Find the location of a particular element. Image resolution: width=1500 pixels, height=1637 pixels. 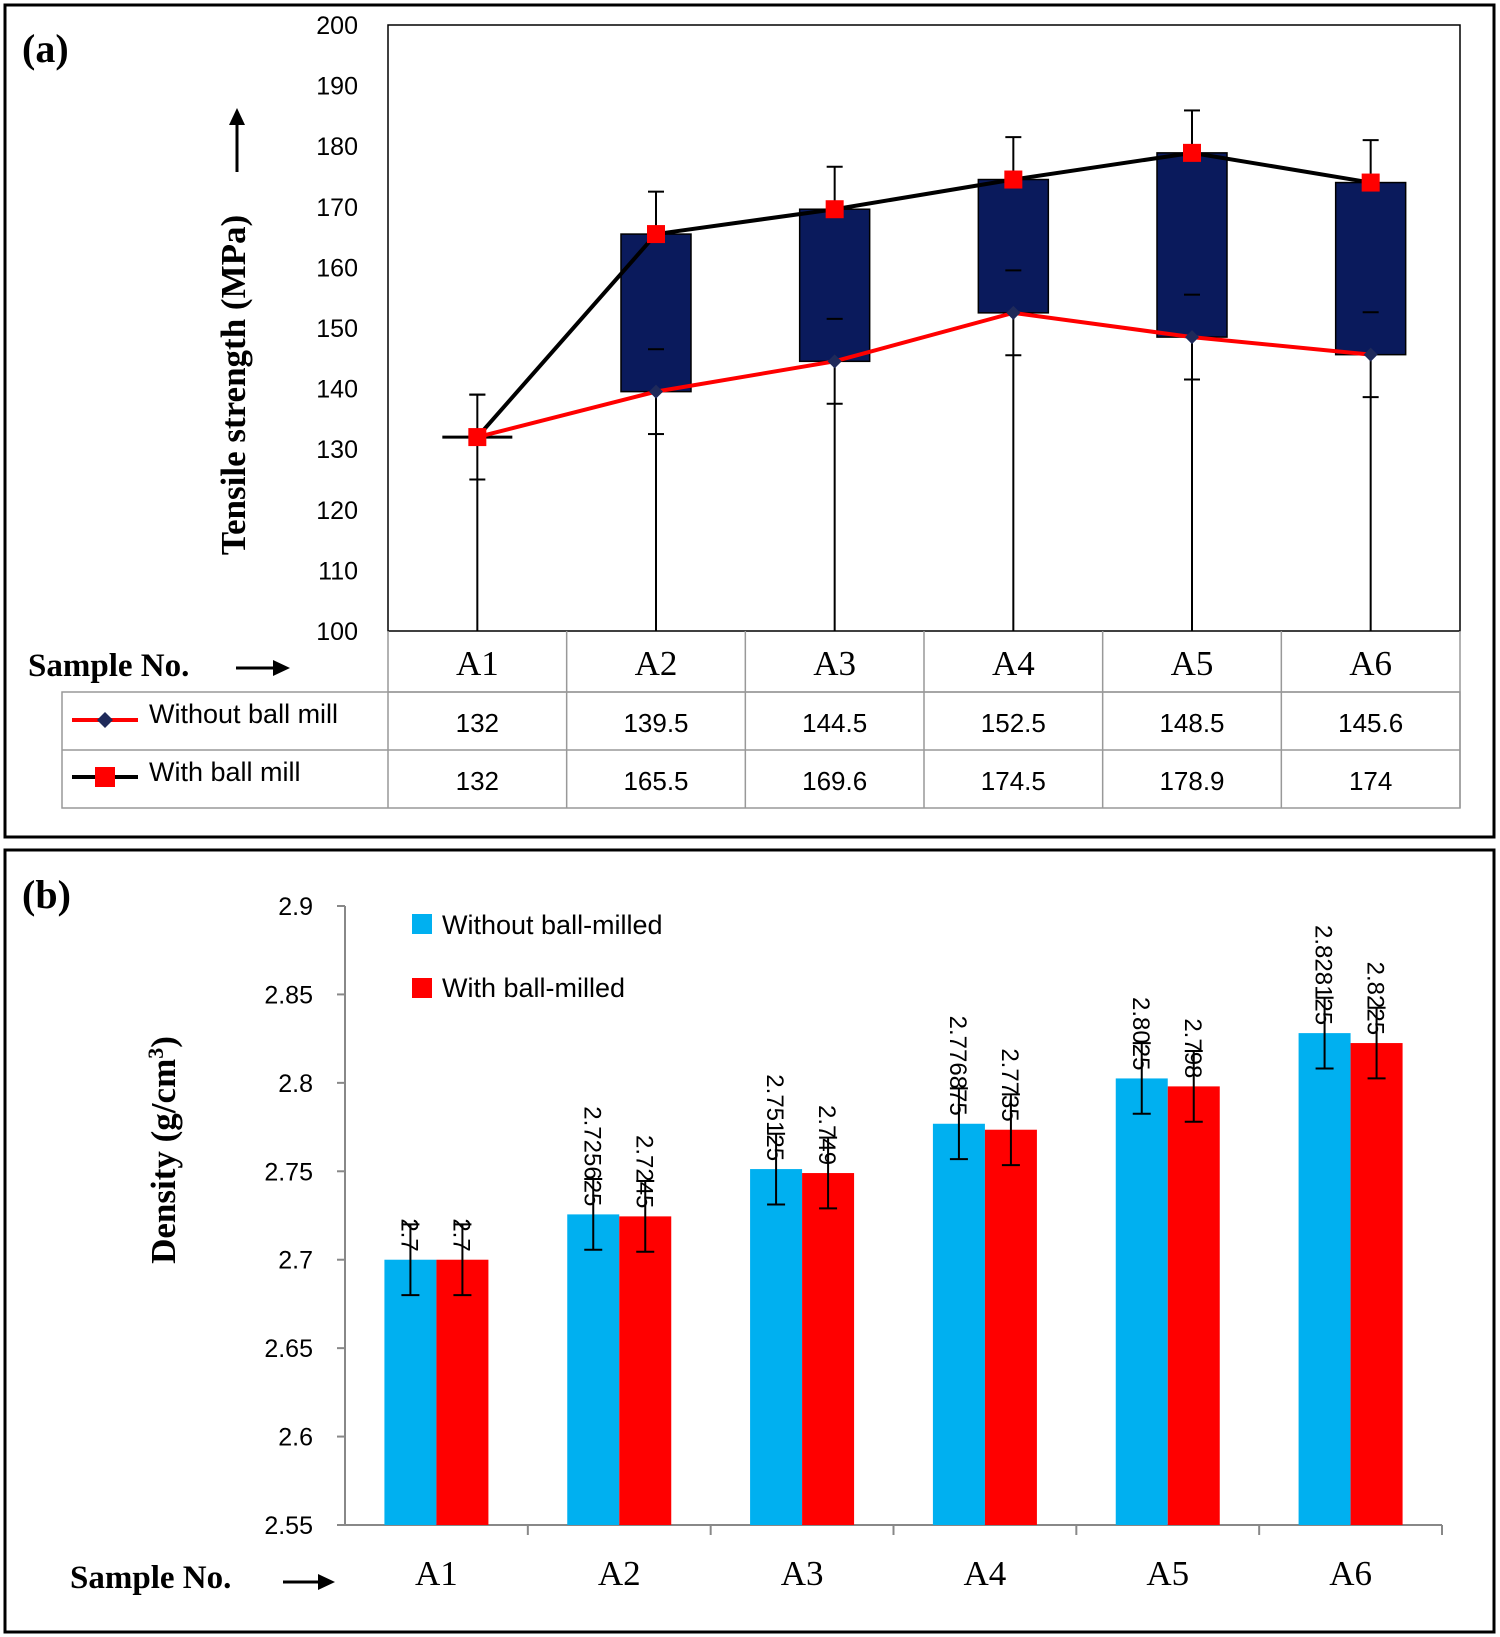

y-tick-label: 2.8 is located at coordinates (295, 1084).